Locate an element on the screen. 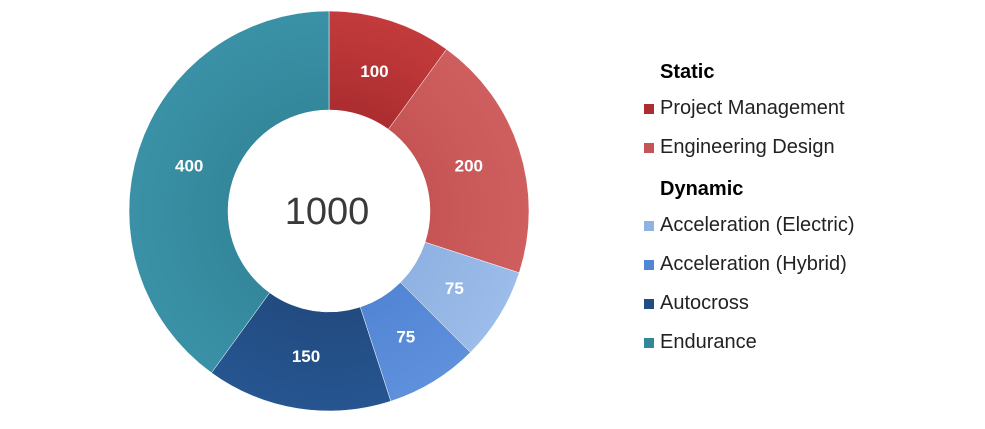 Image resolution: width=985 pixels, height=429 pixels. slice-value-label: 200 is located at coordinates (469, 166).